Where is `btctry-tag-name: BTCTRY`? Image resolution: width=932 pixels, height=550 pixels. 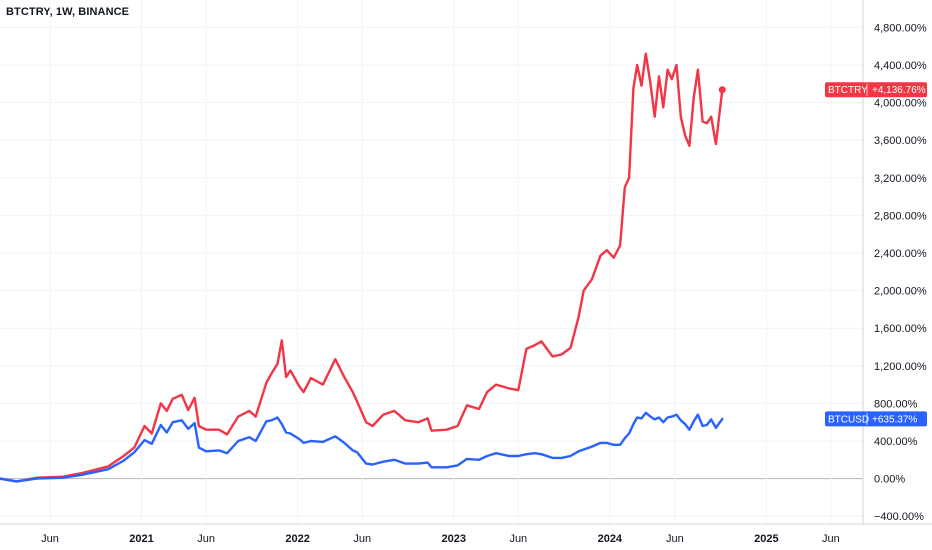
btctry-tag-name: BTCTRY is located at coordinates (848, 90).